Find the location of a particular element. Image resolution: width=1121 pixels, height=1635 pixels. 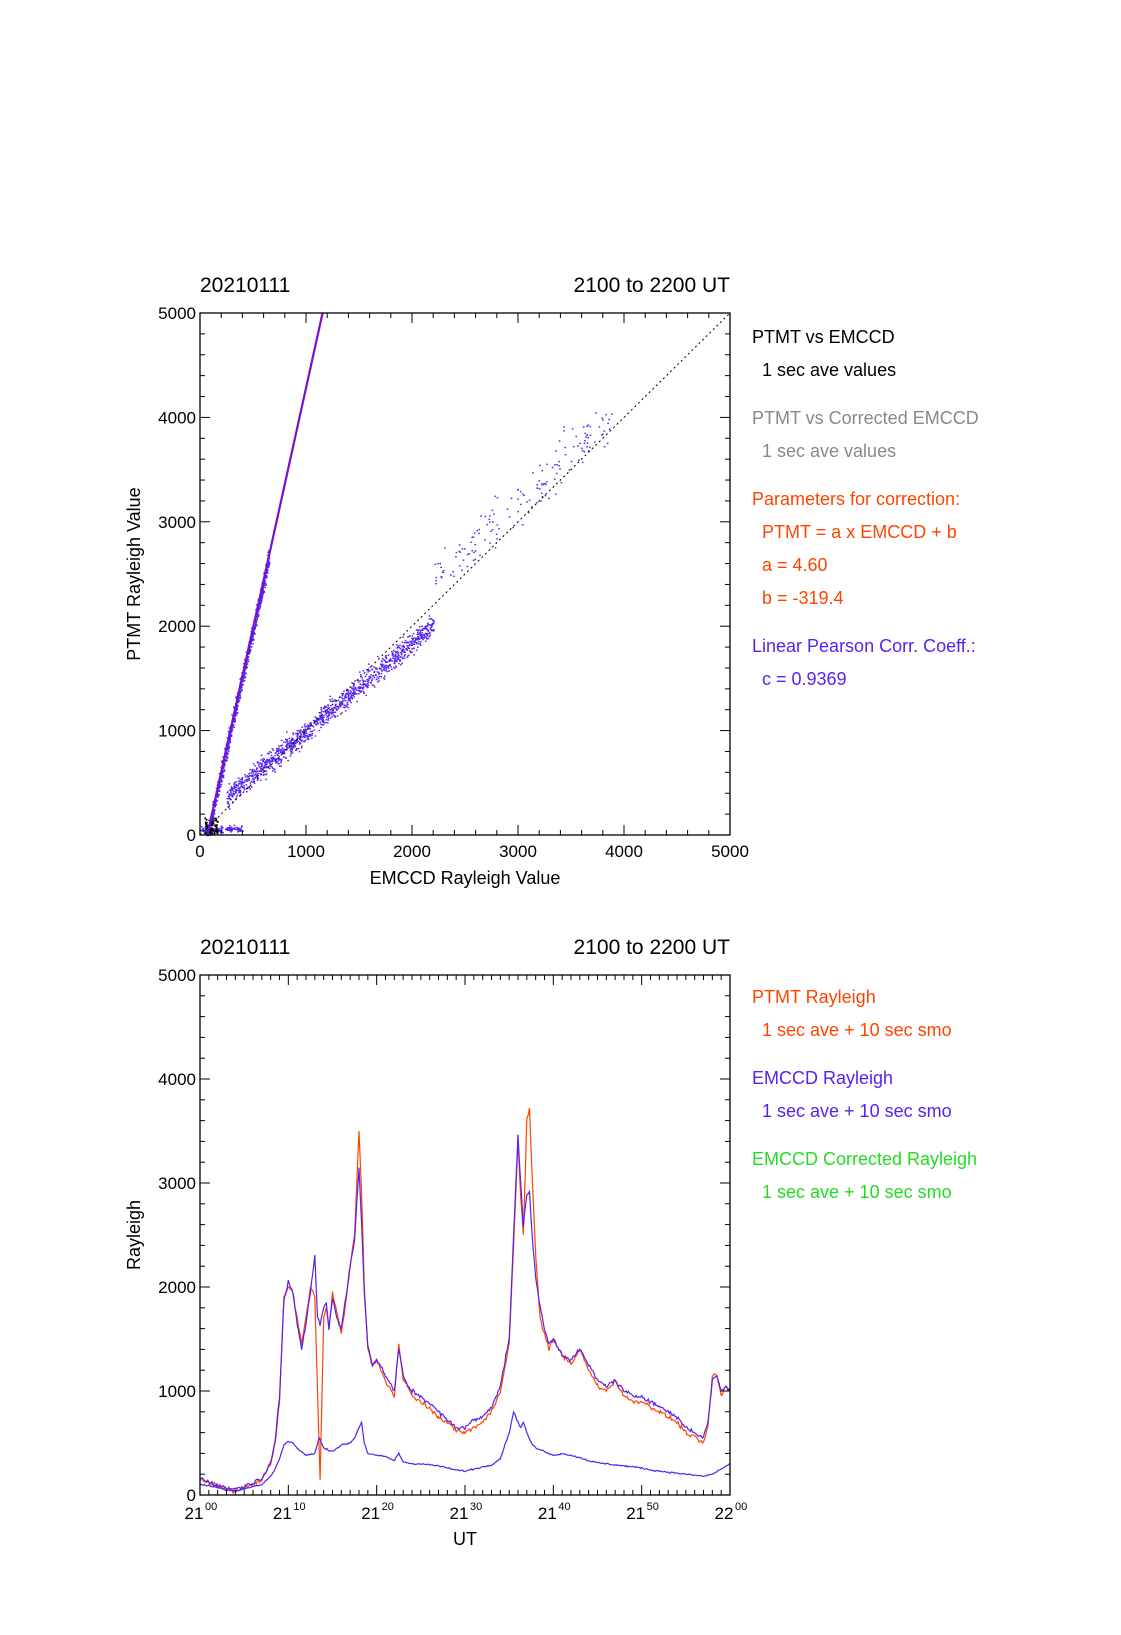

y-tick-label: 1000 is located at coordinates (177, 731).